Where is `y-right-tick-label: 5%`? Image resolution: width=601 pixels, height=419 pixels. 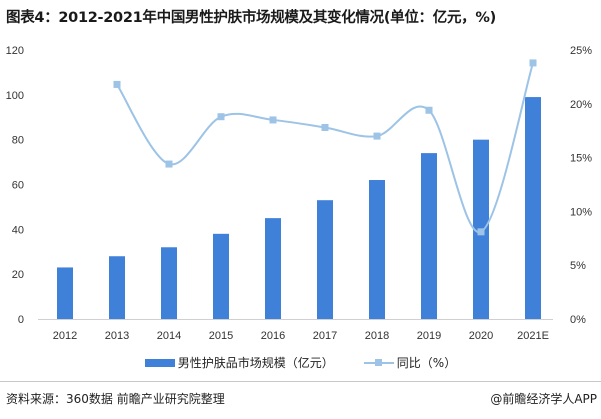 y-right-tick-label: 5% is located at coordinates (578, 266).